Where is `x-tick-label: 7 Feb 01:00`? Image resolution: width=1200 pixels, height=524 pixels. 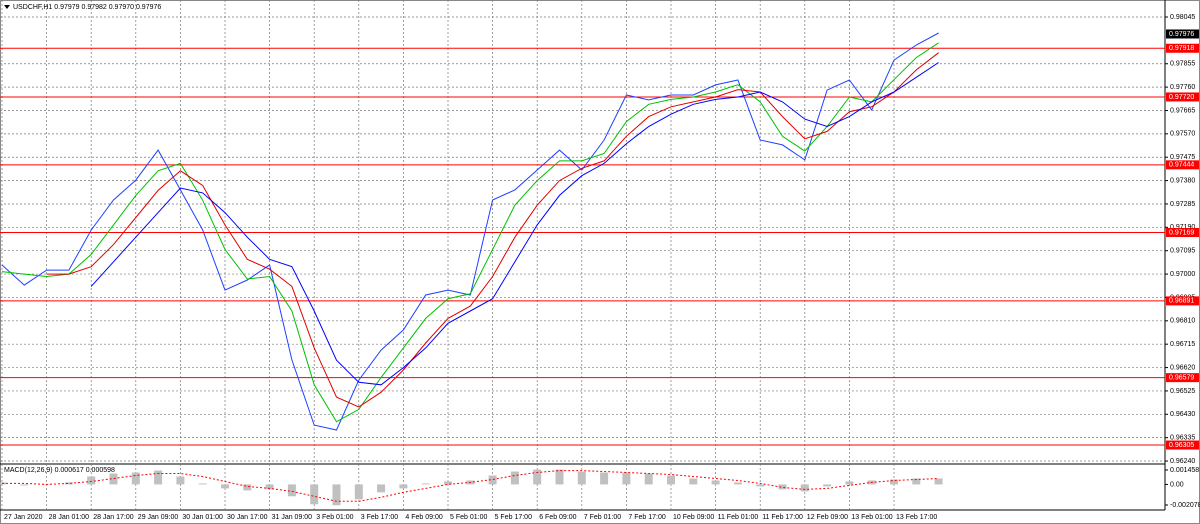
x-tick-label: 7 Feb 01:00 is located at coordinates (602, 517).